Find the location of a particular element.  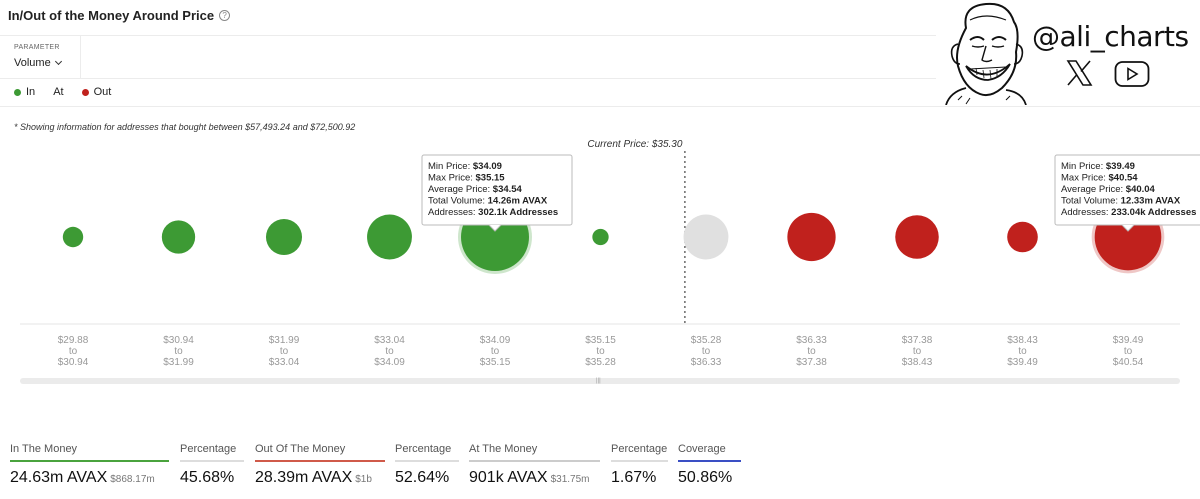

tooltip-row-value: 233.04k Addresses is located at coordinates (1153, 212).